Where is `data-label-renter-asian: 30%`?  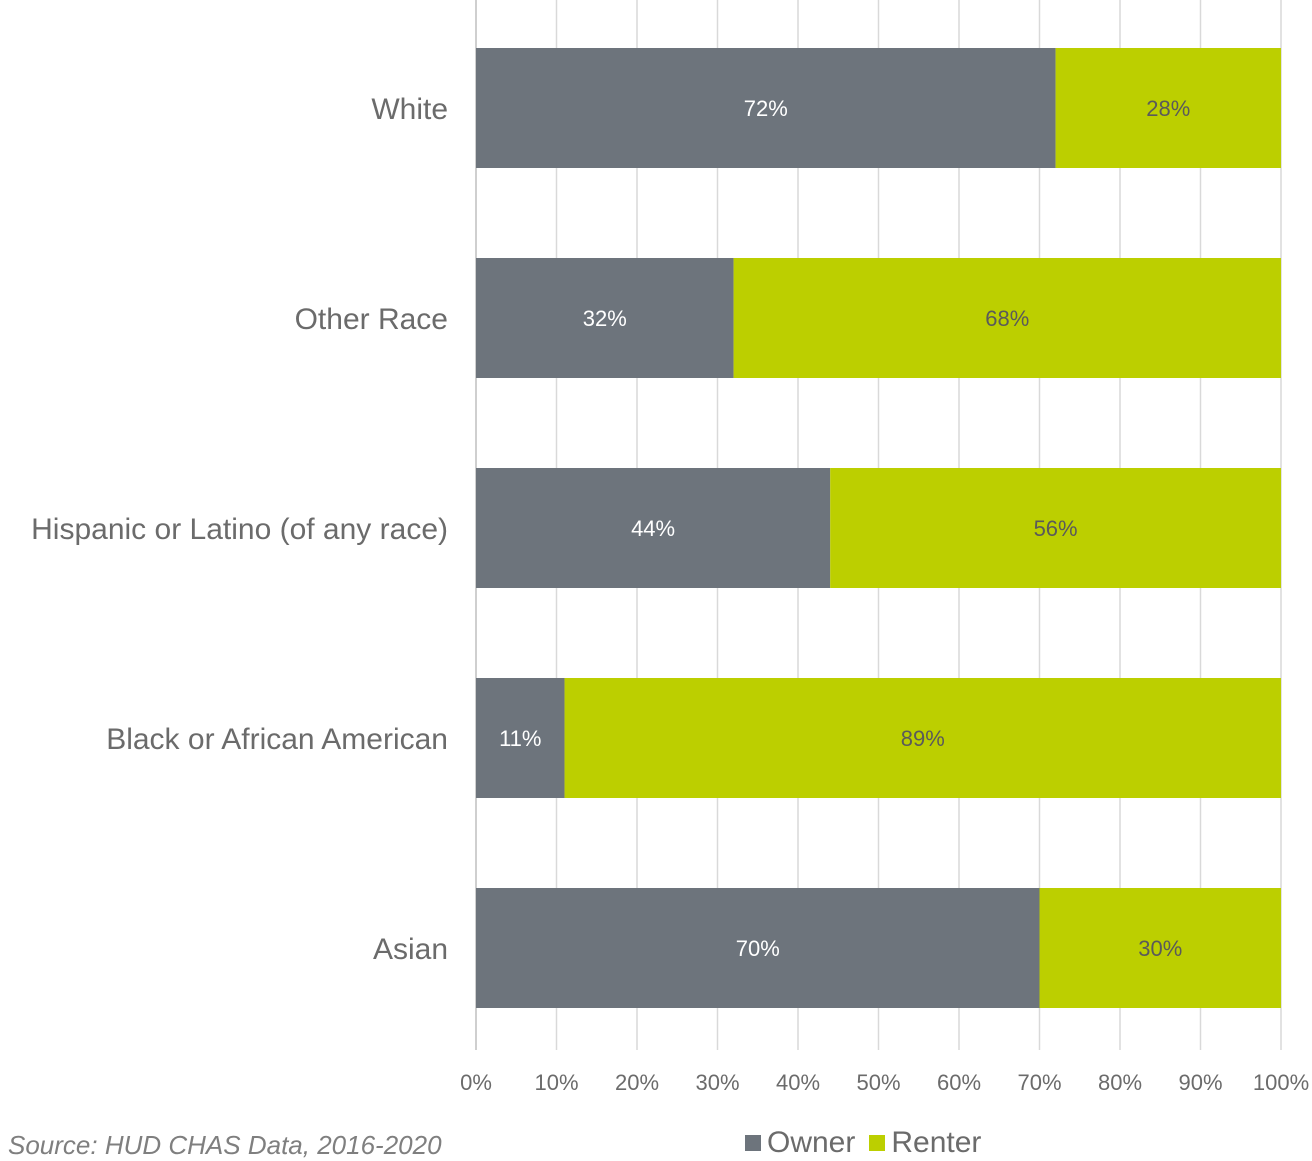
data-label-renter-asian: 30% is located at coordinates (1160, 948).